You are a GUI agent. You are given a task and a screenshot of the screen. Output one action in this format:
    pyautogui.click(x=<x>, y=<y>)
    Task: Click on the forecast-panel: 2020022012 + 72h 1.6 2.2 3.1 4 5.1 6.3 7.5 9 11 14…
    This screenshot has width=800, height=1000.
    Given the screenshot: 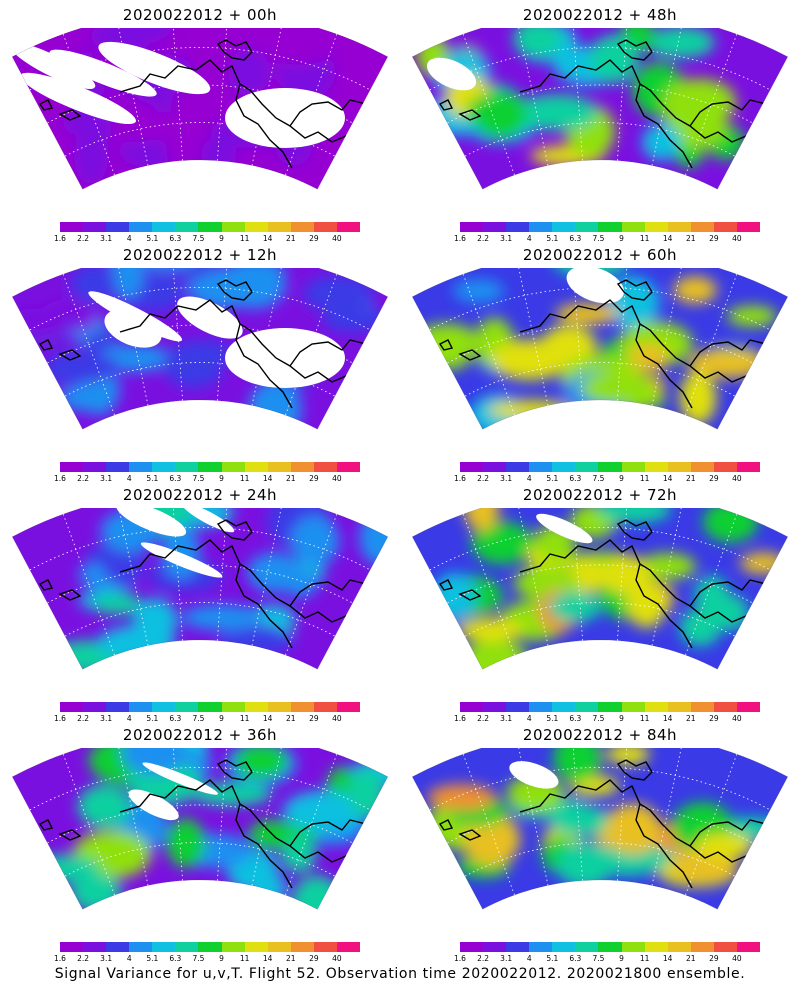 What is the action you would take?
    pyautogui.click(x=600, y=601)
    